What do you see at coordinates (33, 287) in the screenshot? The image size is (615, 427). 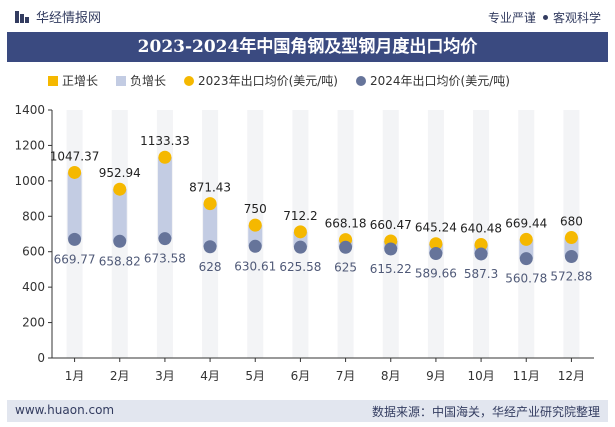 I see `y-tick-label: 400` at bounding box center [33, 287].